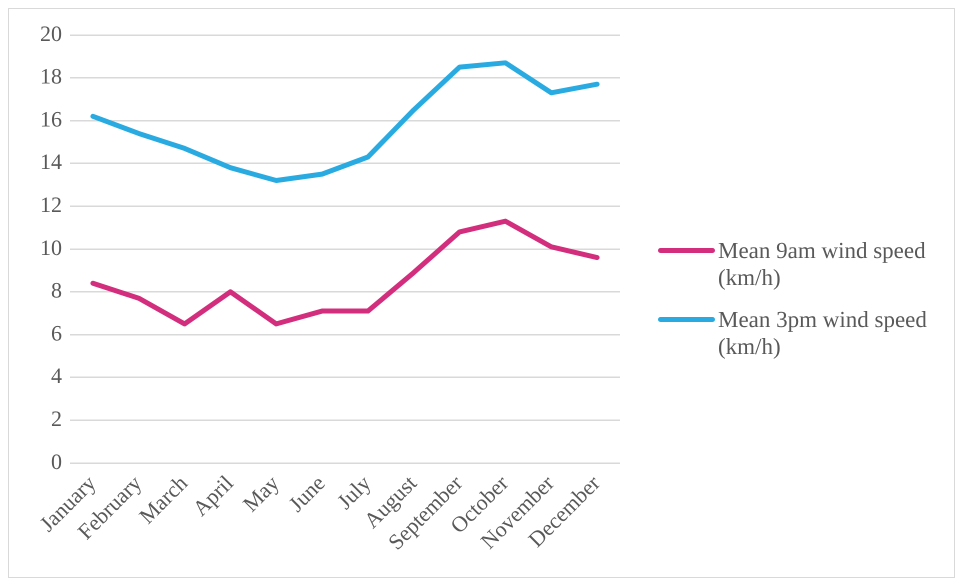 The image size is (957, 580). What do you see at coordinates (51, 33) in the screenshot?
I see `y-tick-label: 20` at bounding box center [51, 33].